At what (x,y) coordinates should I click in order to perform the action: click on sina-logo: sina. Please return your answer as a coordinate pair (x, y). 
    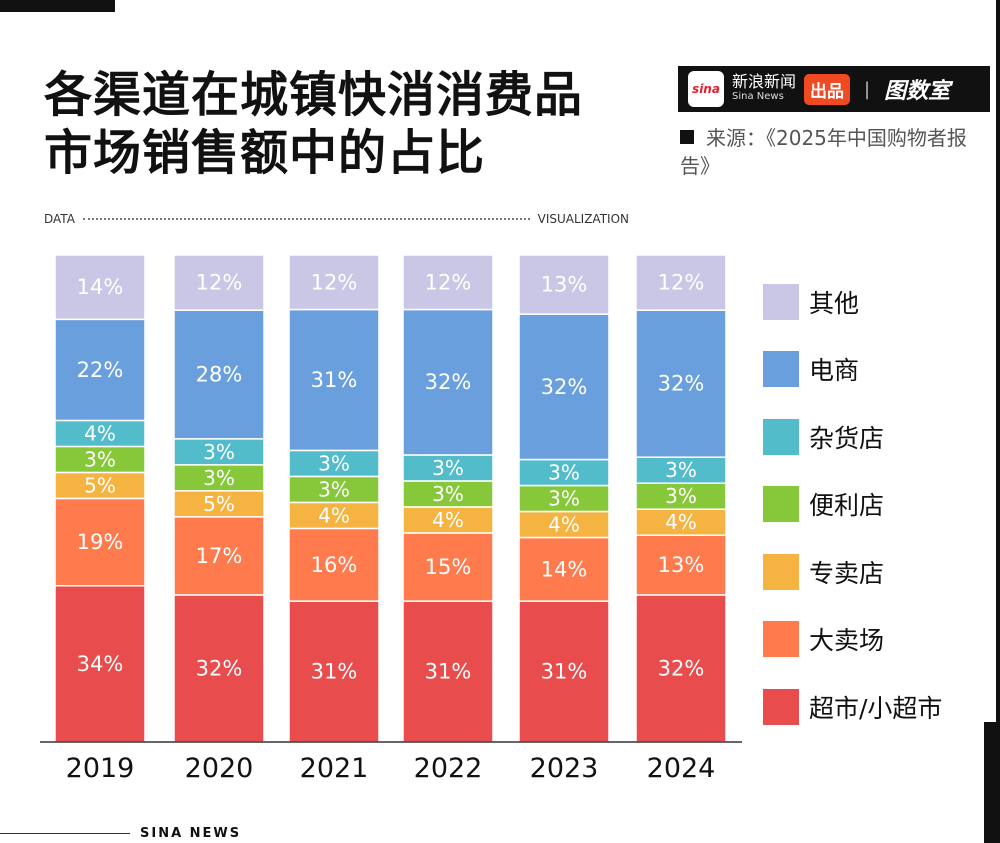
    Looking at the image, I should click on (706, 89).